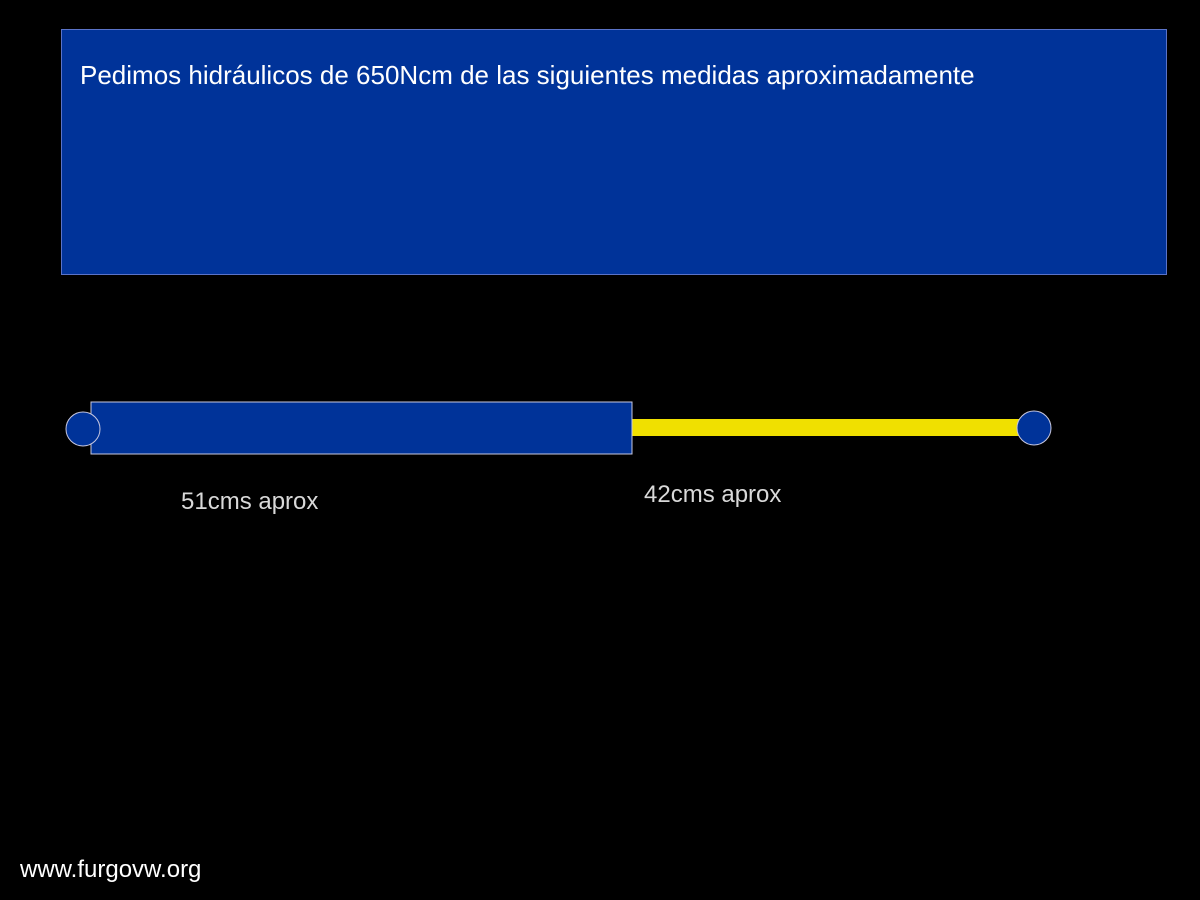  Describe the element at coordinates (828, 427) in the screenshot. I see `piston-rod` at that location.